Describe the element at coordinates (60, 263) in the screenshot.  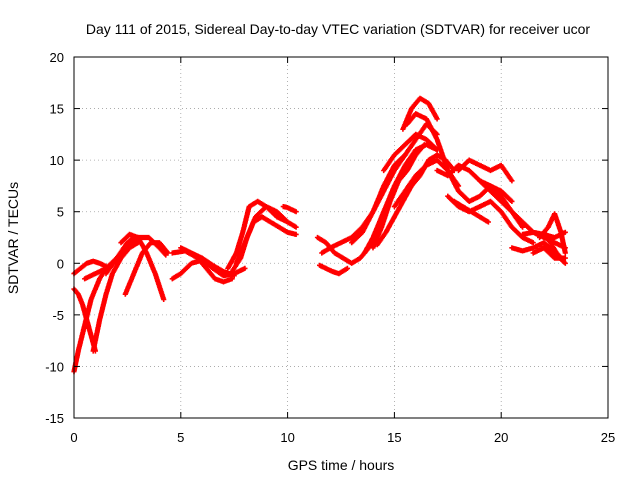
I see `y-tick-label: 0` at that location.